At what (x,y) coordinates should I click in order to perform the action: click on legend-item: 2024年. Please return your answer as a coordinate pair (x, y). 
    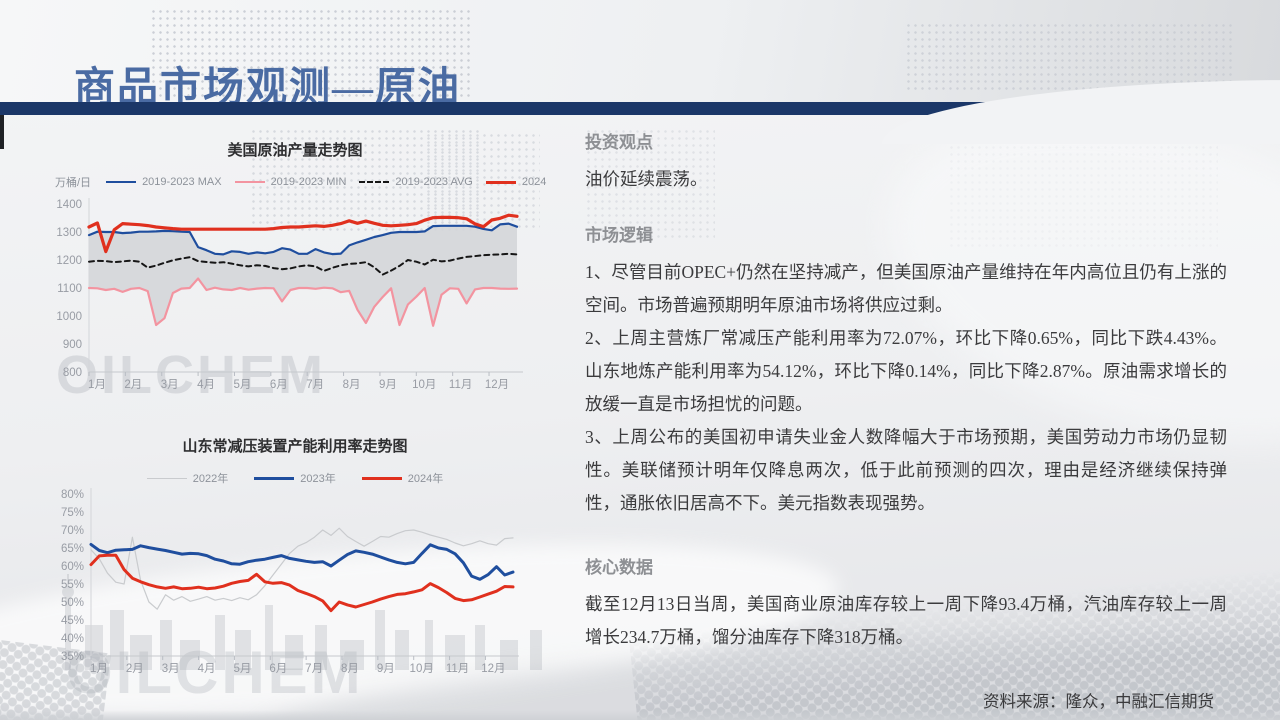
    Looking at the image, I should click on (402, 478).